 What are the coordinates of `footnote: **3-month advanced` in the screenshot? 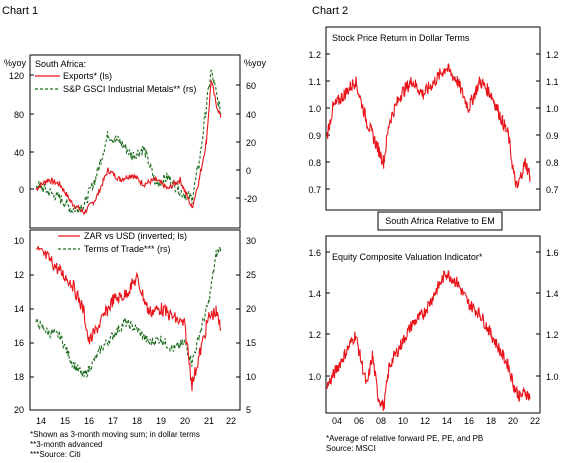 It's located at (66, 444).